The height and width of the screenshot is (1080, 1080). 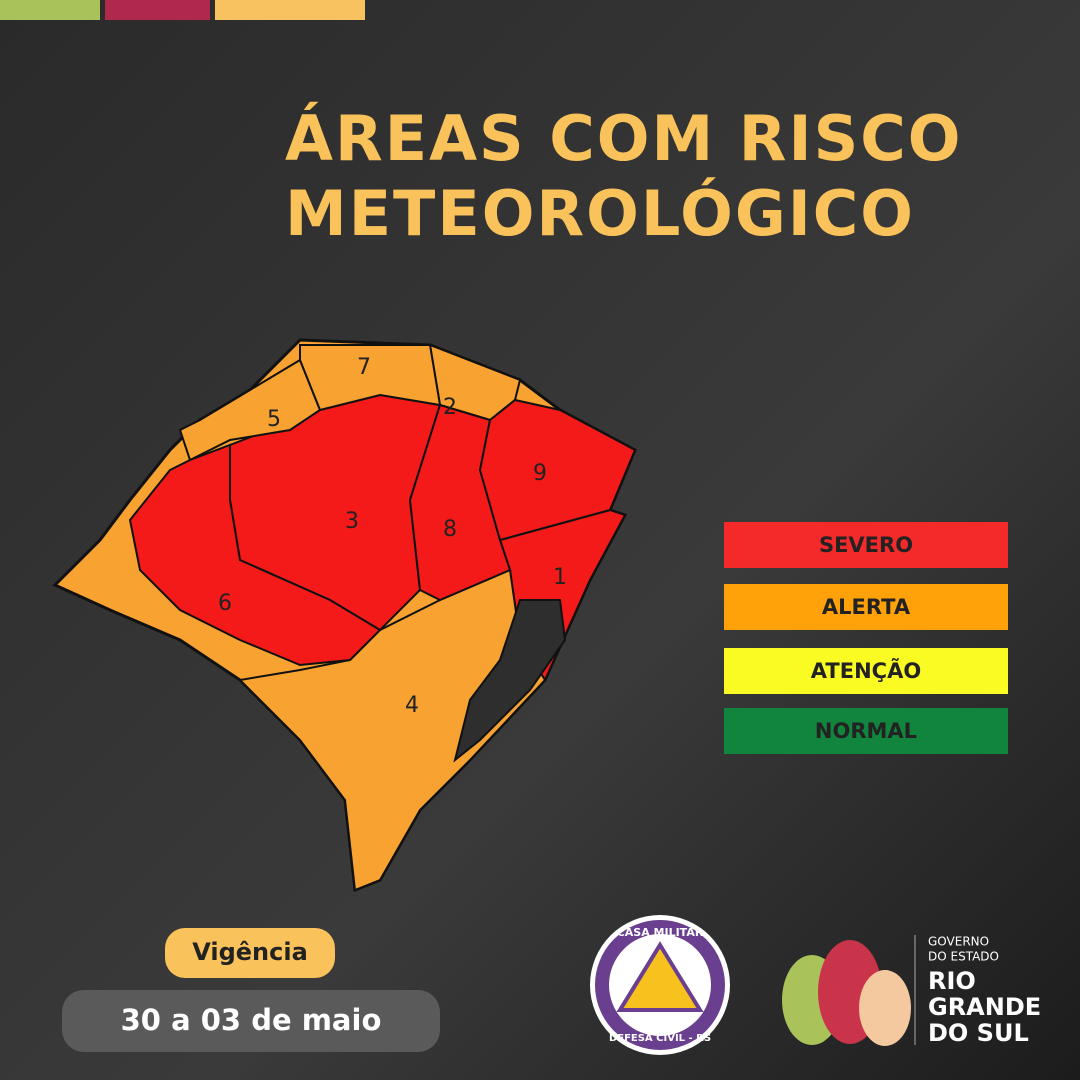 I want to click on government-text: GRANDE, so click(x=984, y=1007).